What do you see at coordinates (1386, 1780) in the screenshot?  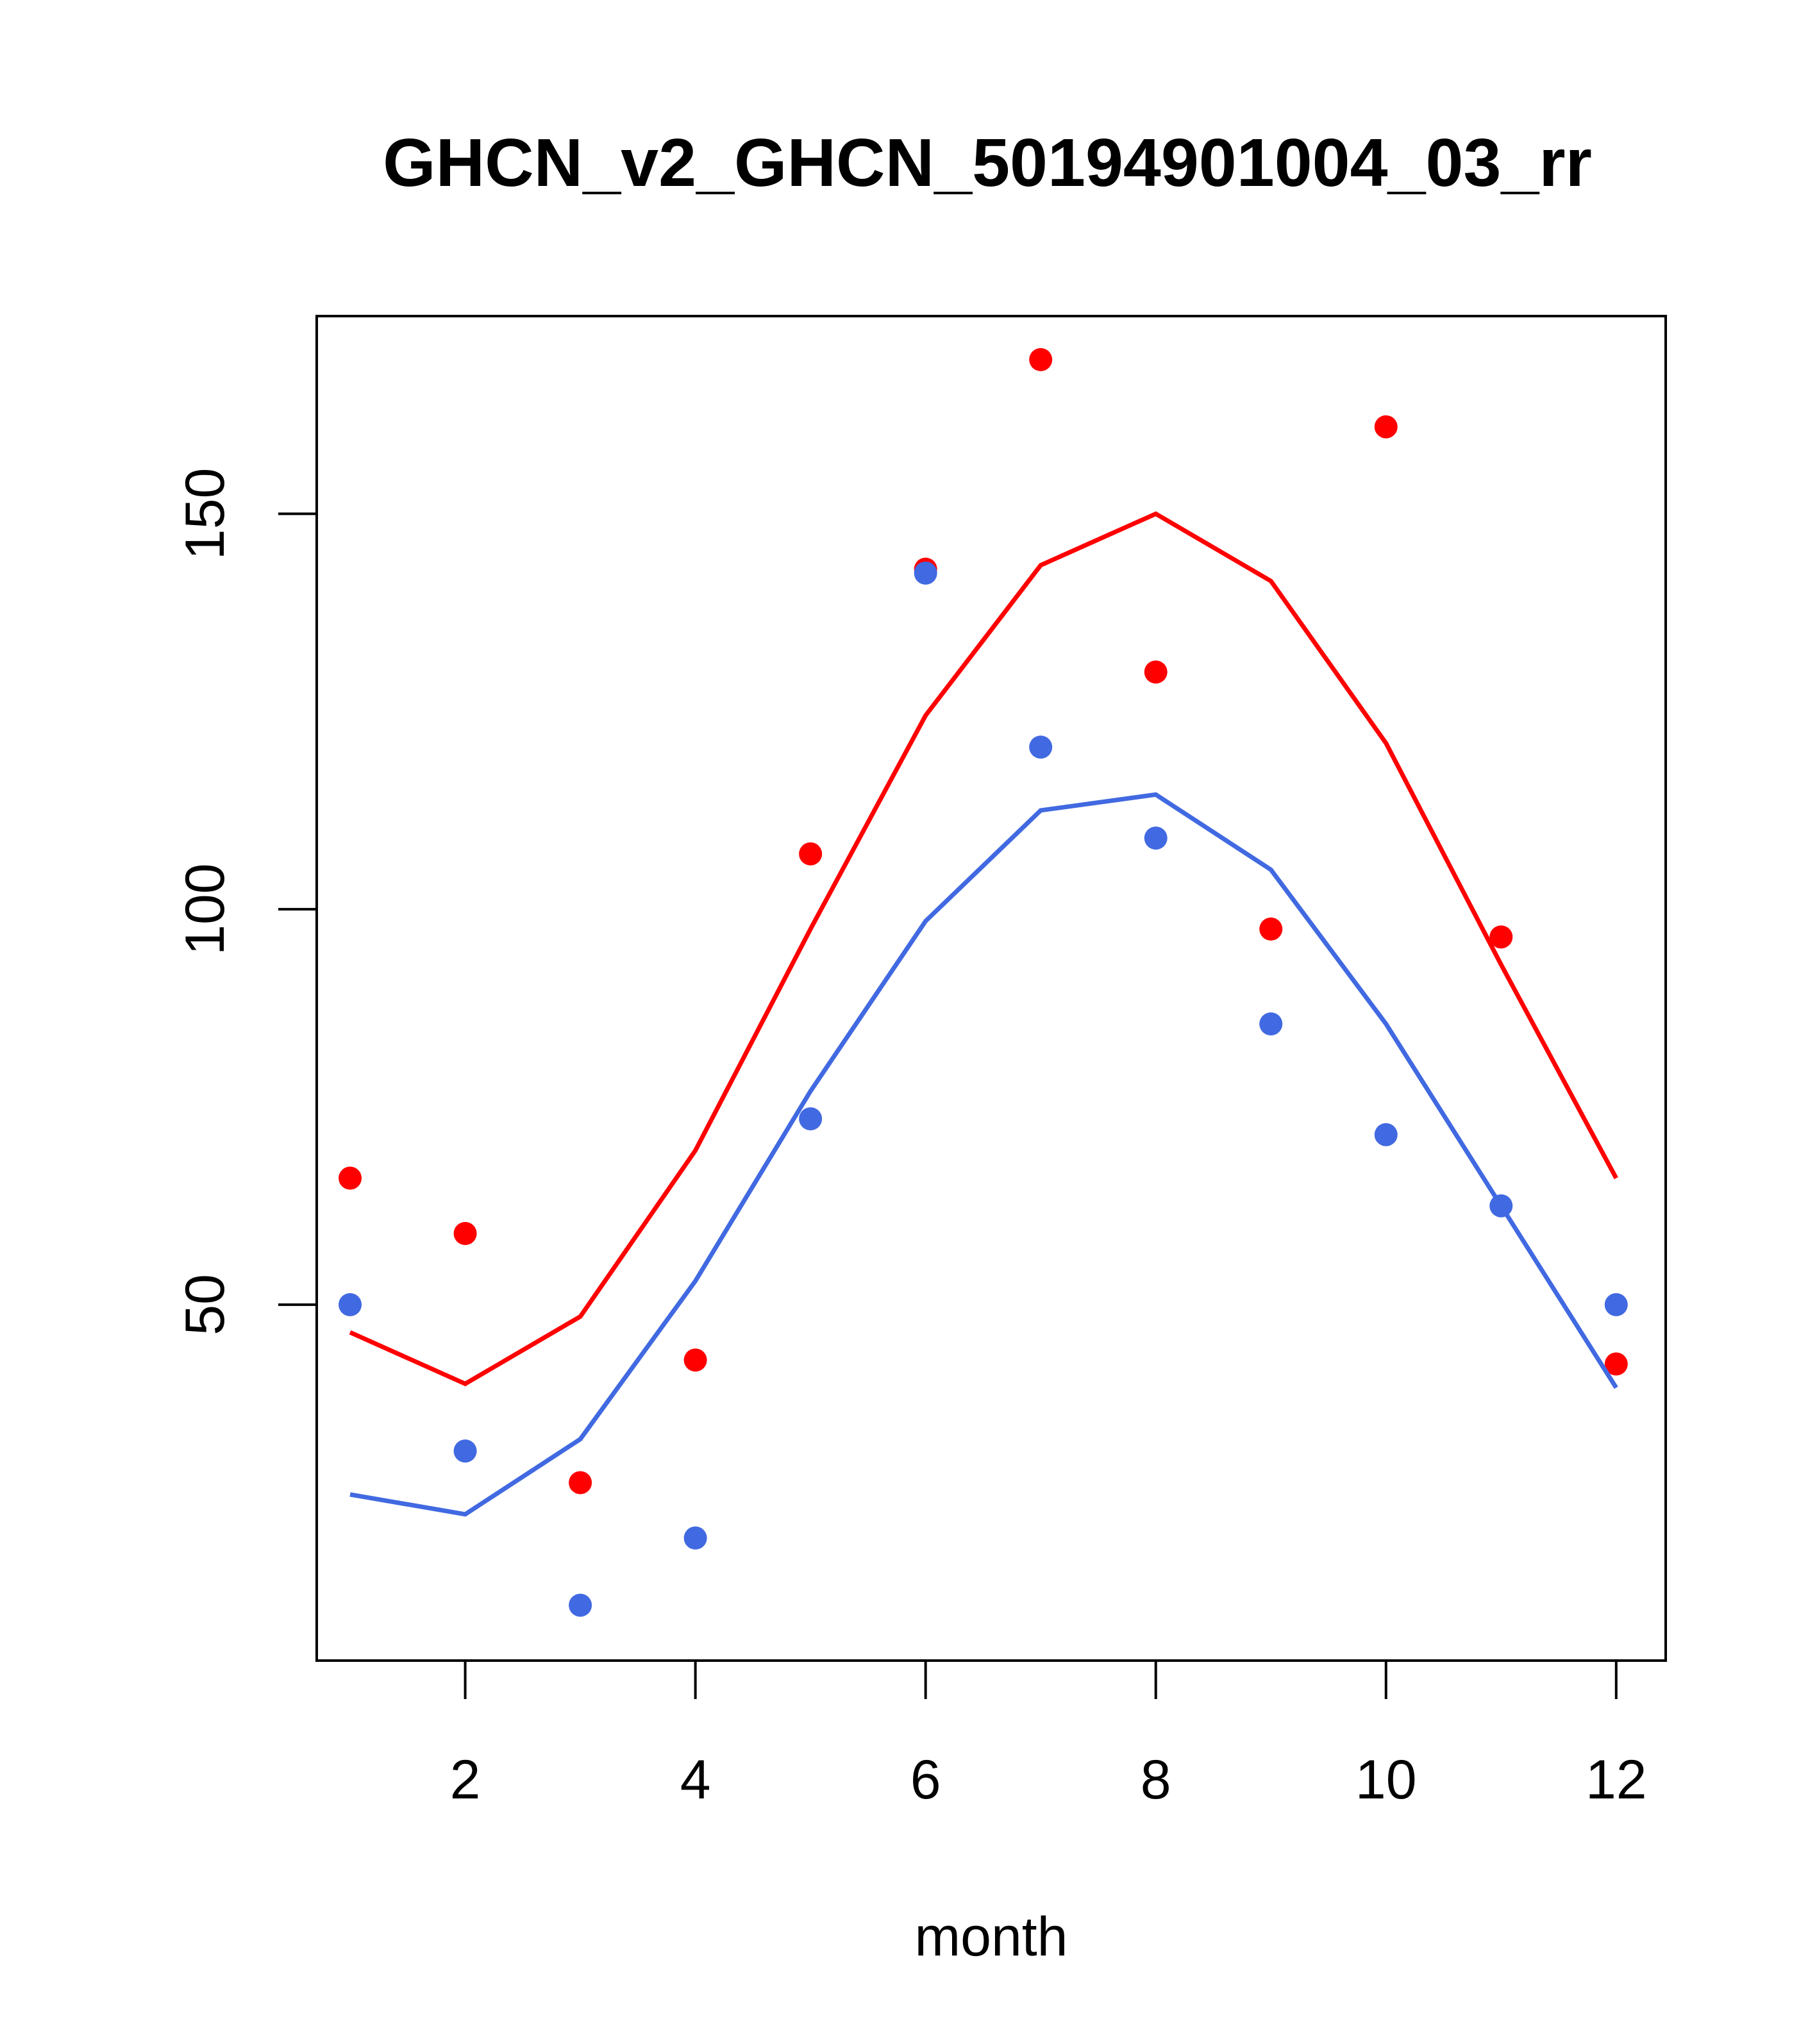 I see `x-tick-label: 10` at bounding box center [1386, 1780].